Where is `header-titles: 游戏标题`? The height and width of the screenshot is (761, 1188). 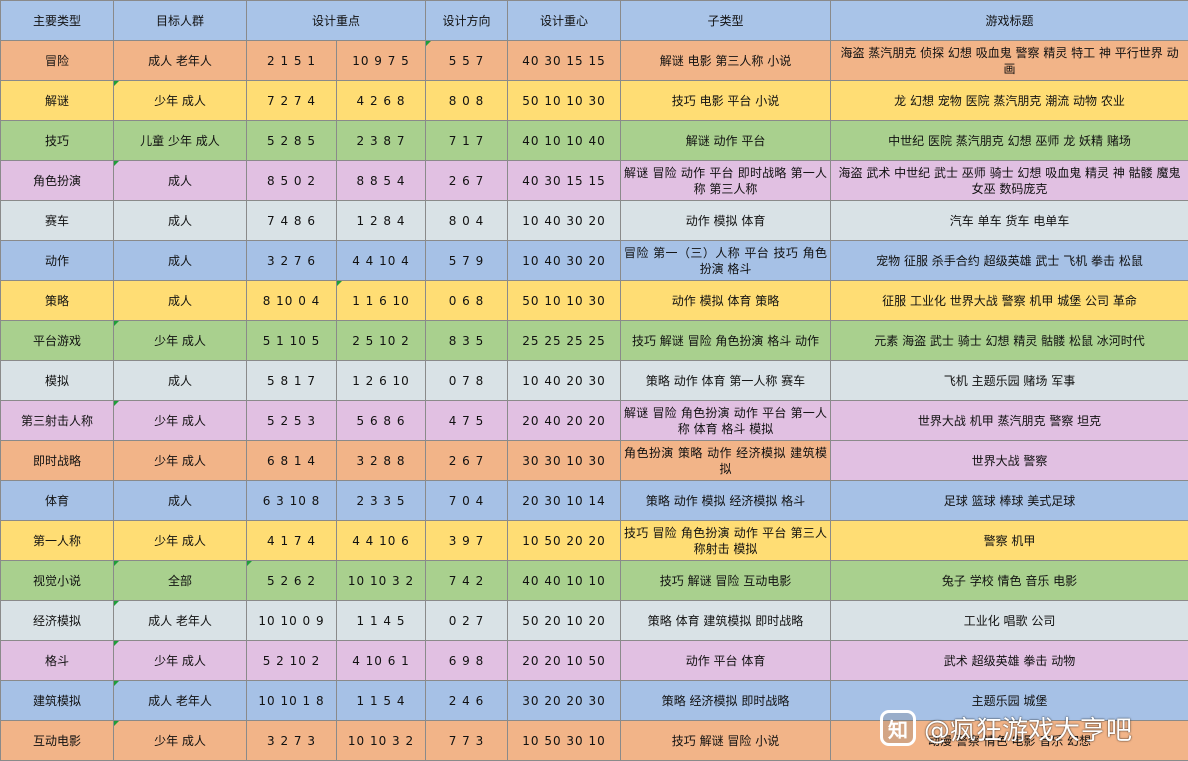 header-titles: 游戏标题 is located at coordinates (1009, 20).